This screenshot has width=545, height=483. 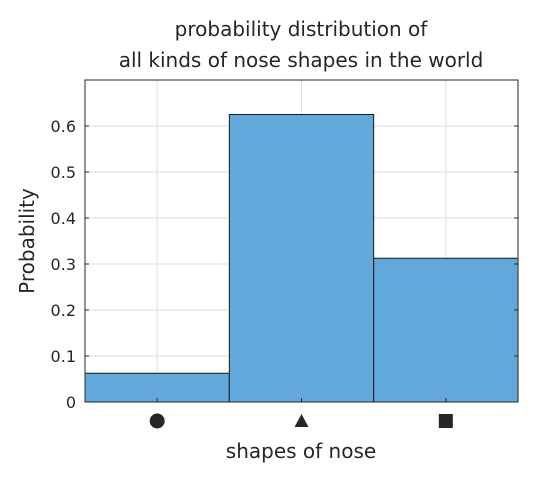 What do you see at coordinates (63, 310) in the screenshot?
I see `y-tick-label: 0.2` at bounding box center [63, 310].